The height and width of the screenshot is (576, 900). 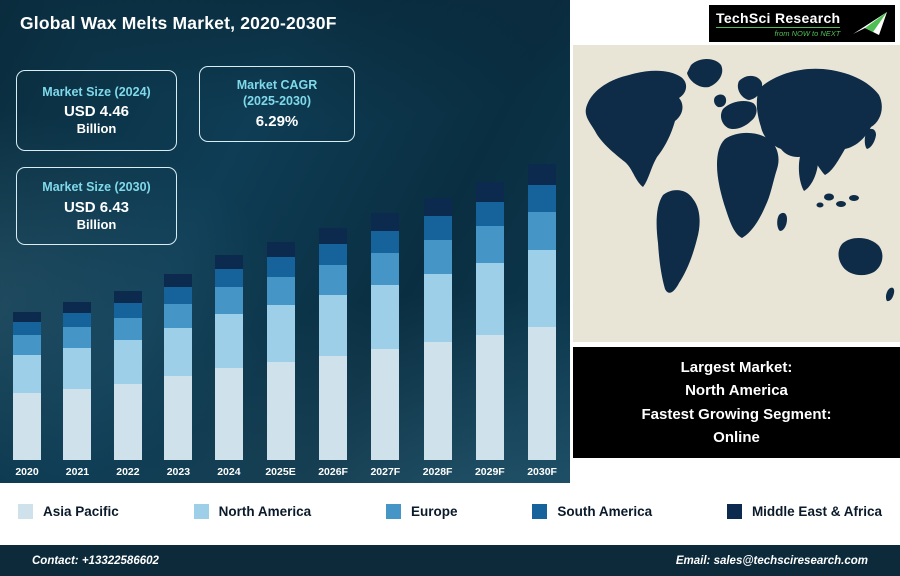 What do you see at coordinates (605, 511) in the screenshot?
I see `legend-label: South America` at bounding box center [605, 511].